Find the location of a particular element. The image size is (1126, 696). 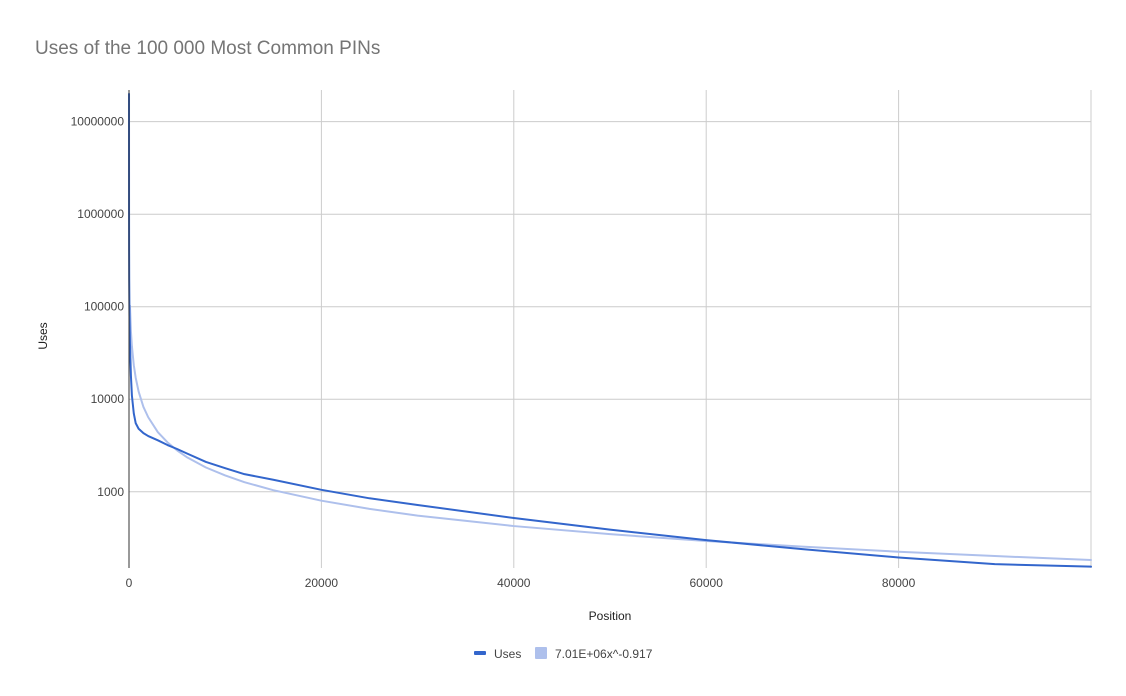

legend-item-uses: Uses is located at coordinates (497, 654).